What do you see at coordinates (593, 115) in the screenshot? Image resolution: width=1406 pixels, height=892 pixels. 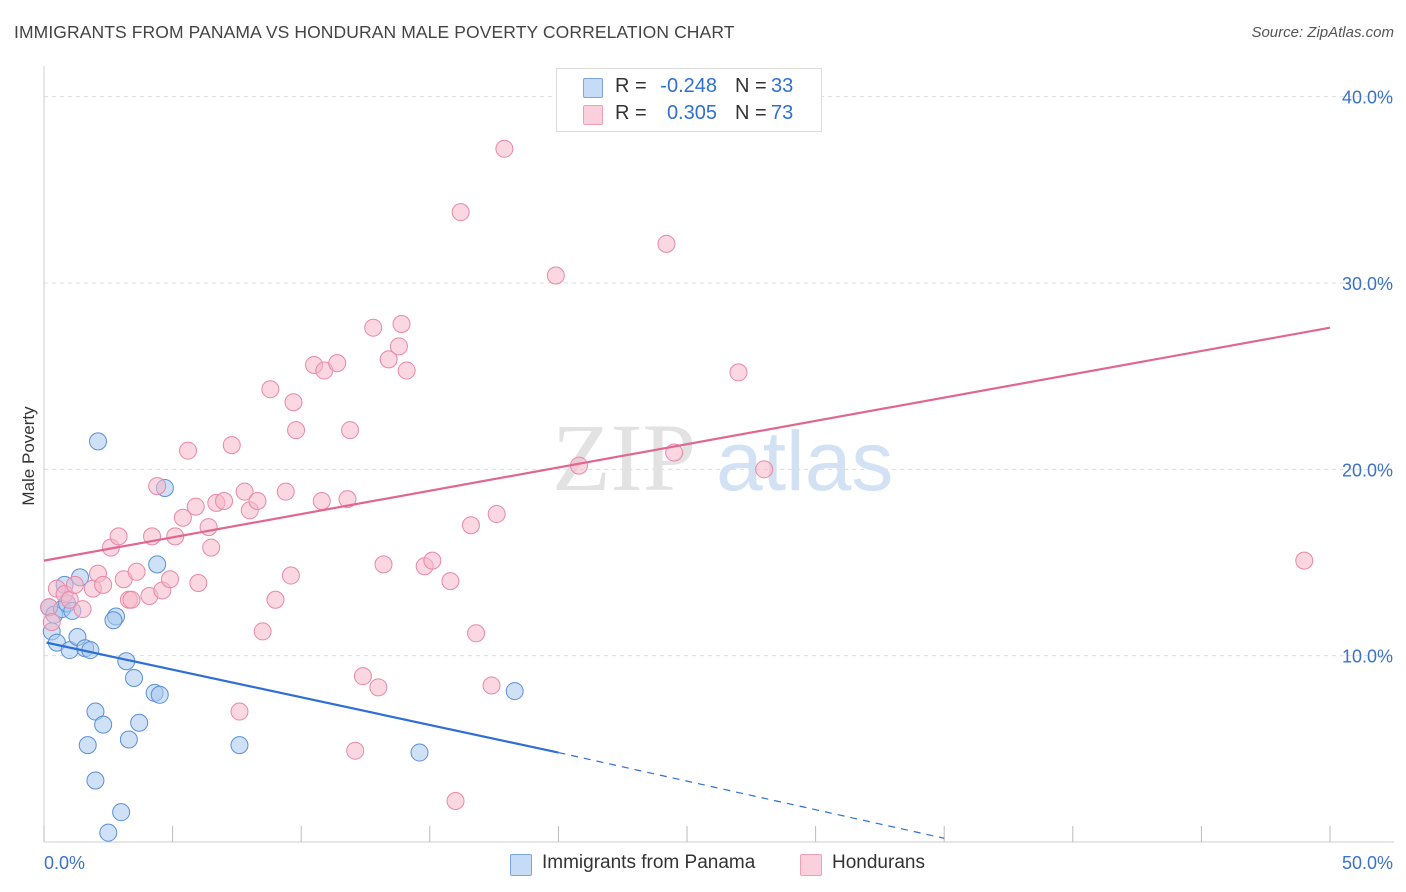 I see `honduran-swatch` at bounding box center [593, 115].